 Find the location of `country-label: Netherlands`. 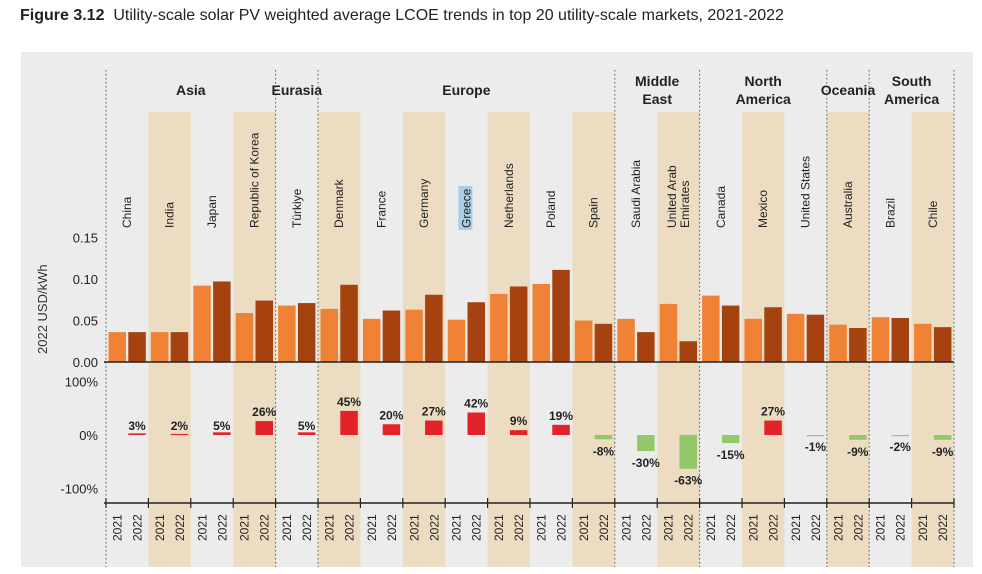

country-label: Netherlands is located at coordinates (509, 195).